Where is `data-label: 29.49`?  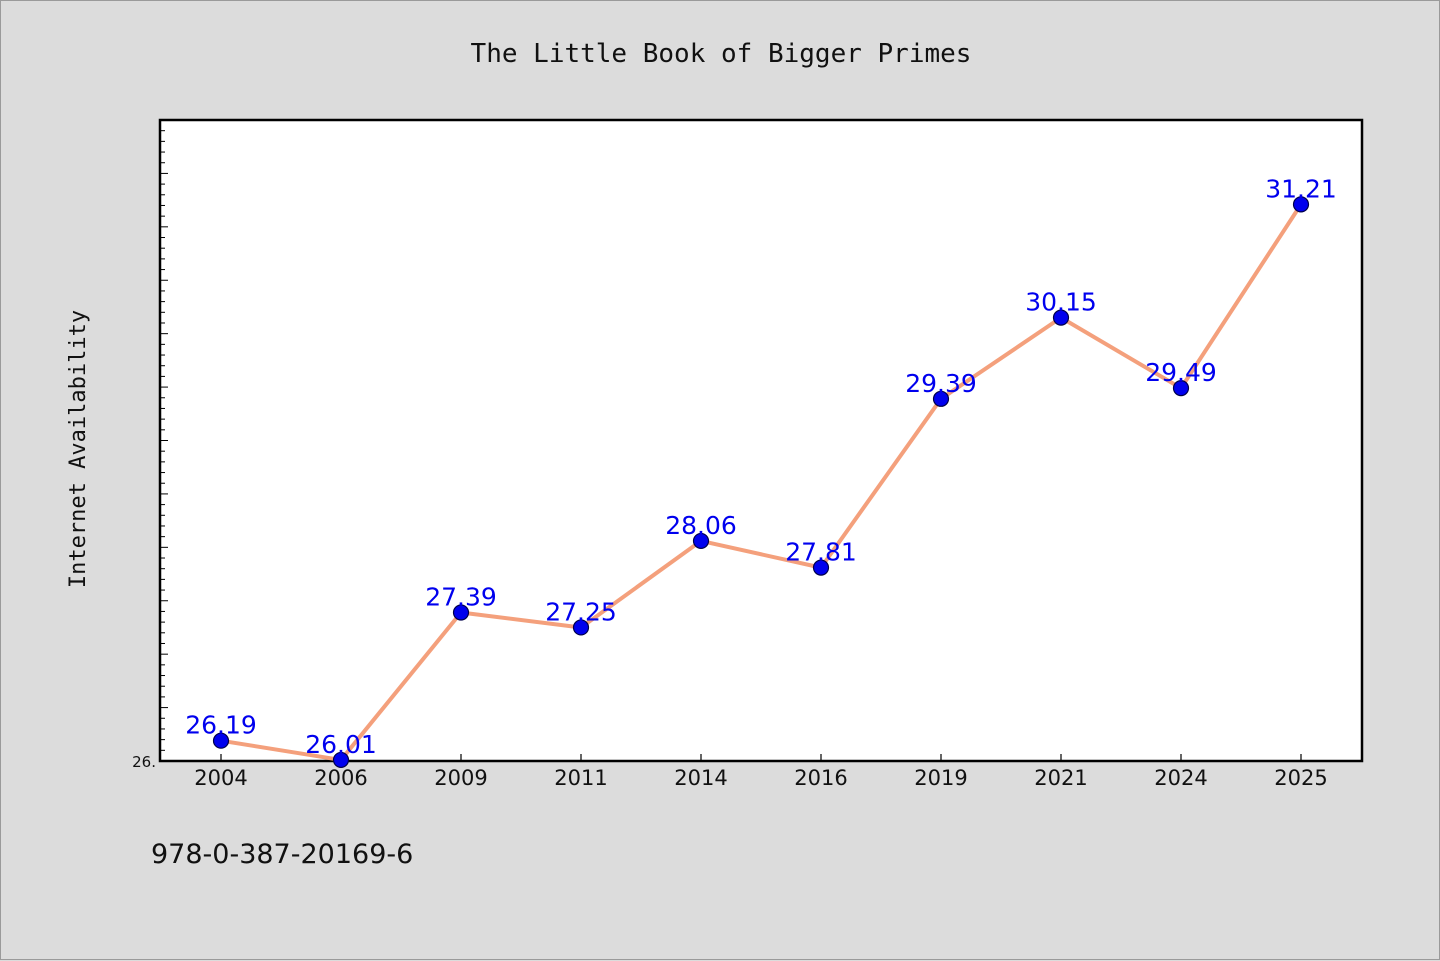 data-label: 29.49 is located at coordinates (1181, 372).